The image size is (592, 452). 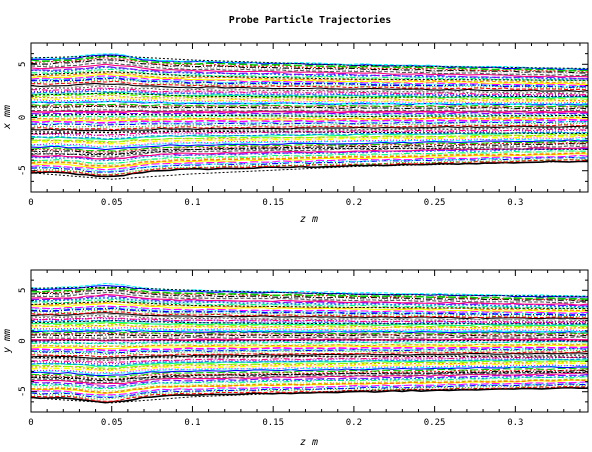 What do you see at coordinates (273, 203) in the screenshot?
I see `x-tick-label: 0.15` at bounding box center [273, 203].